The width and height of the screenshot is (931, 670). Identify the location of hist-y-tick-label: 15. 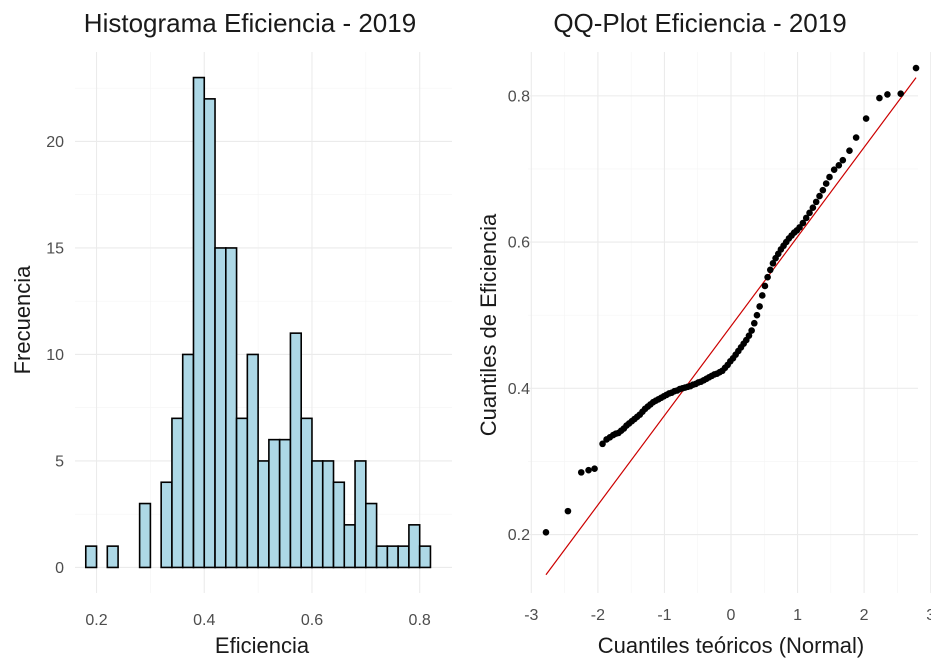
(55, 248).